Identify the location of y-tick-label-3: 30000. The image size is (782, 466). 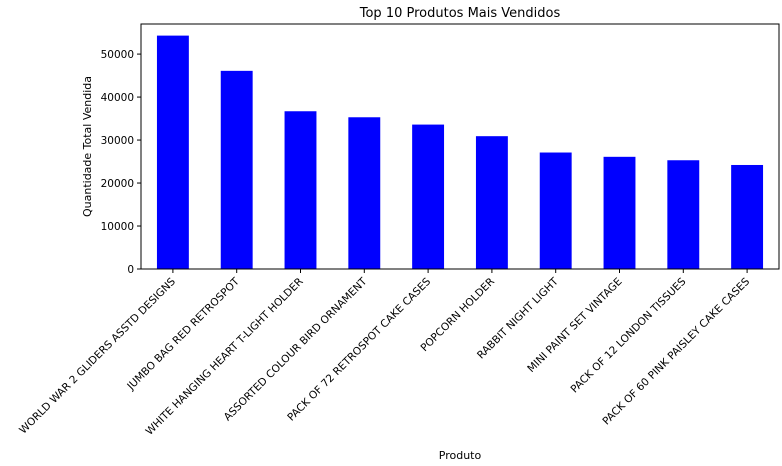
(117, 141).